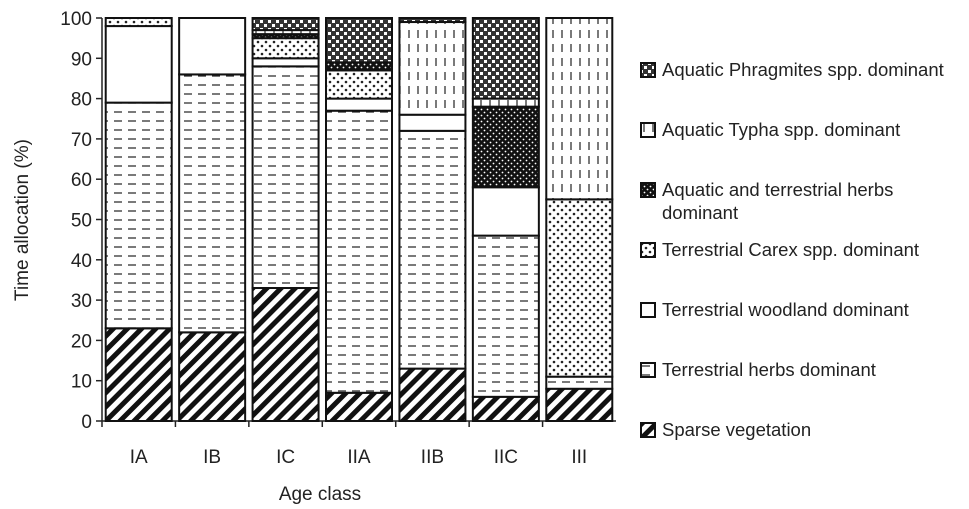 The height and width of the screenshot is (509, 969). I want to click on legend-item: Terrestrial woodland dominant, so click(795, 309).